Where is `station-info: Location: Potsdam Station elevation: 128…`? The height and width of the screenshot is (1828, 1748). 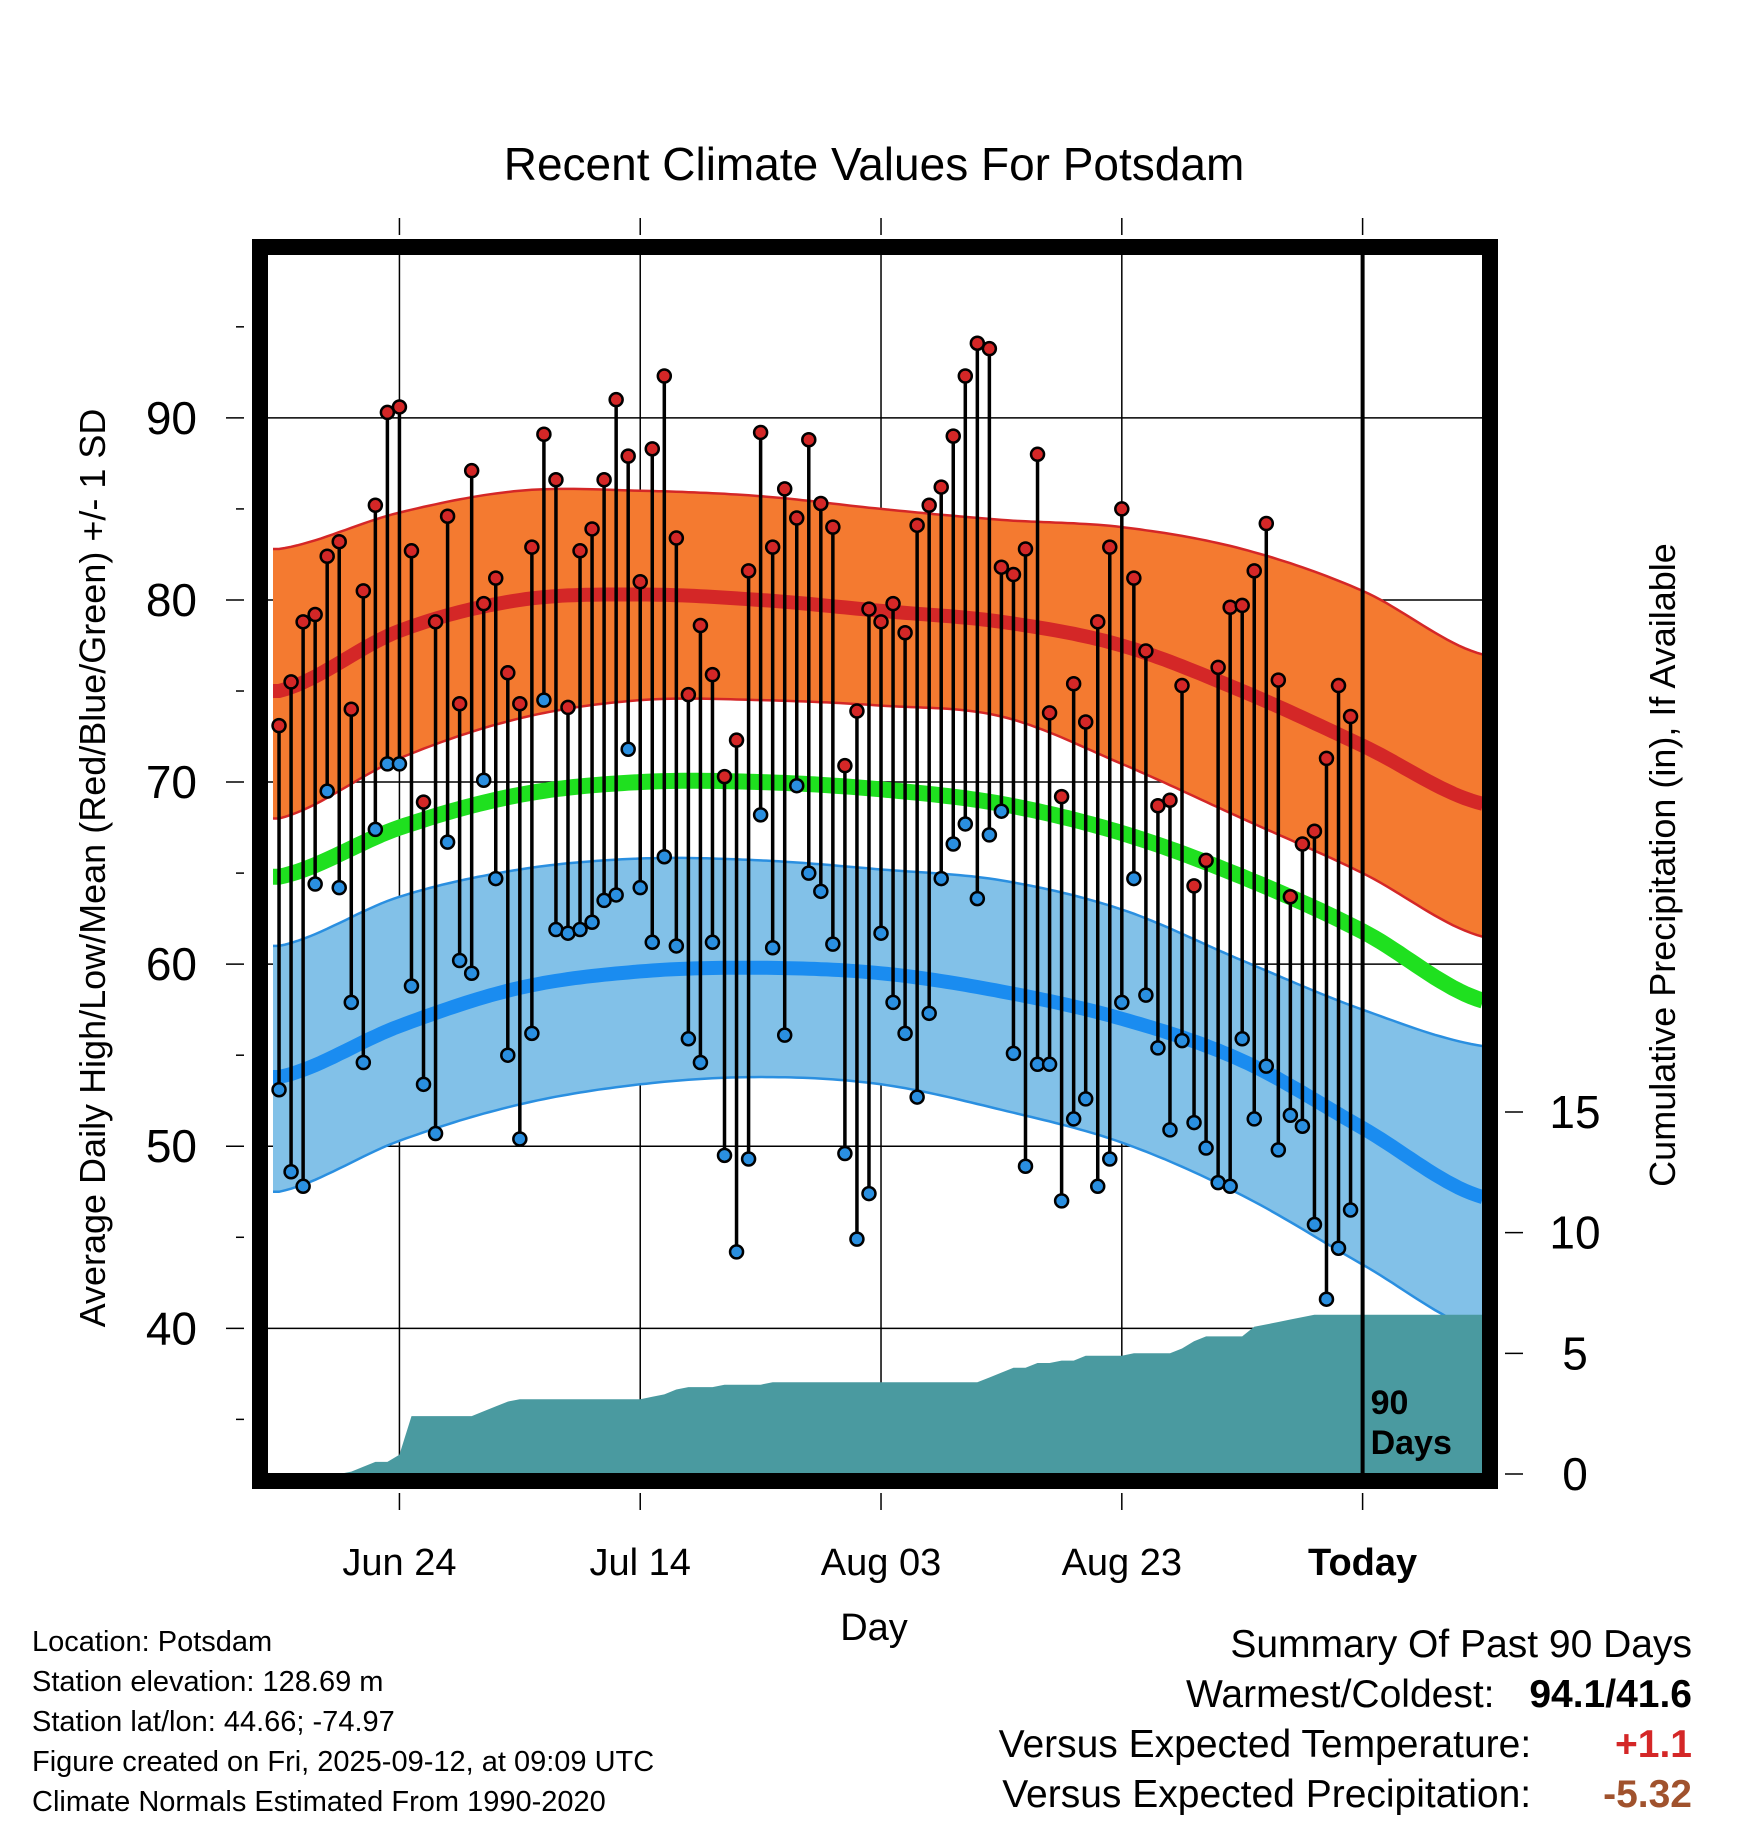
station-info: Location: Potsdam Station elevation: 128… is located at coordinates (343, 1722).